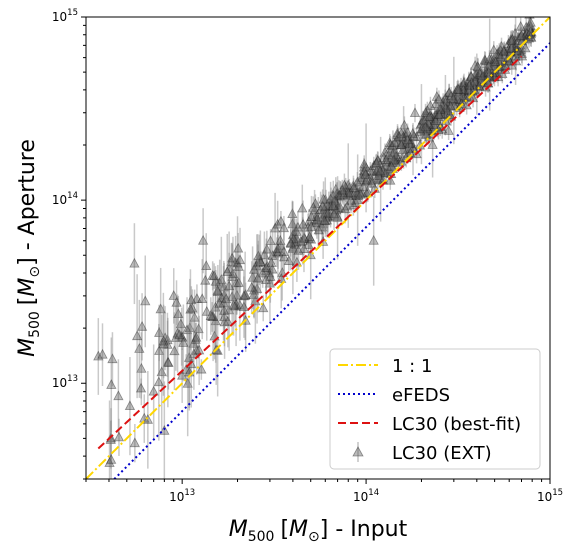 The image size is (575, 551). Describe the element at coordinates (456, 424) in the screenshot. I see `legend-label-lc30-fit: LC30 (best-fit)` at that location.